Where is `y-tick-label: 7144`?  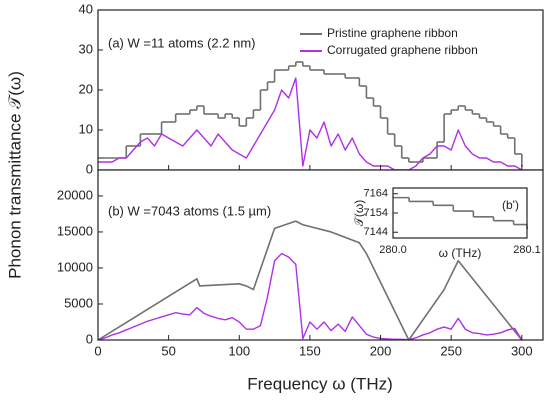 y-tick-label: 7144 is located at coordinates (376, 232).